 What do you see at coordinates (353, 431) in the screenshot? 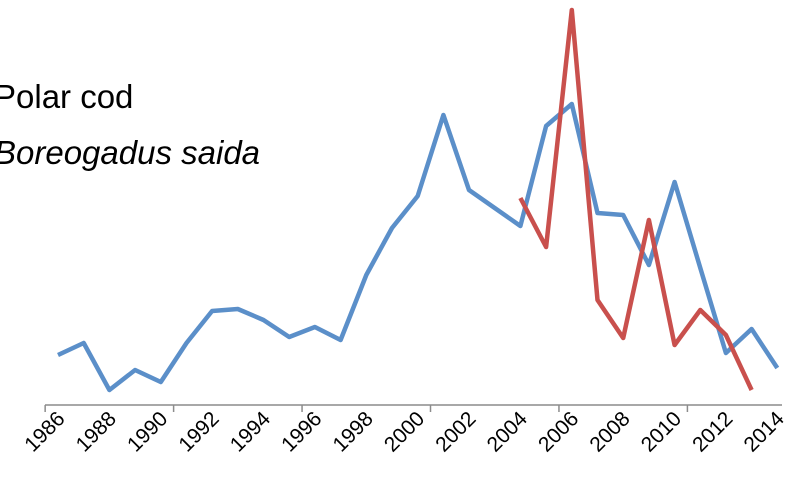
I see `x-tick-label: 1998` at bounding box center [353, 431].